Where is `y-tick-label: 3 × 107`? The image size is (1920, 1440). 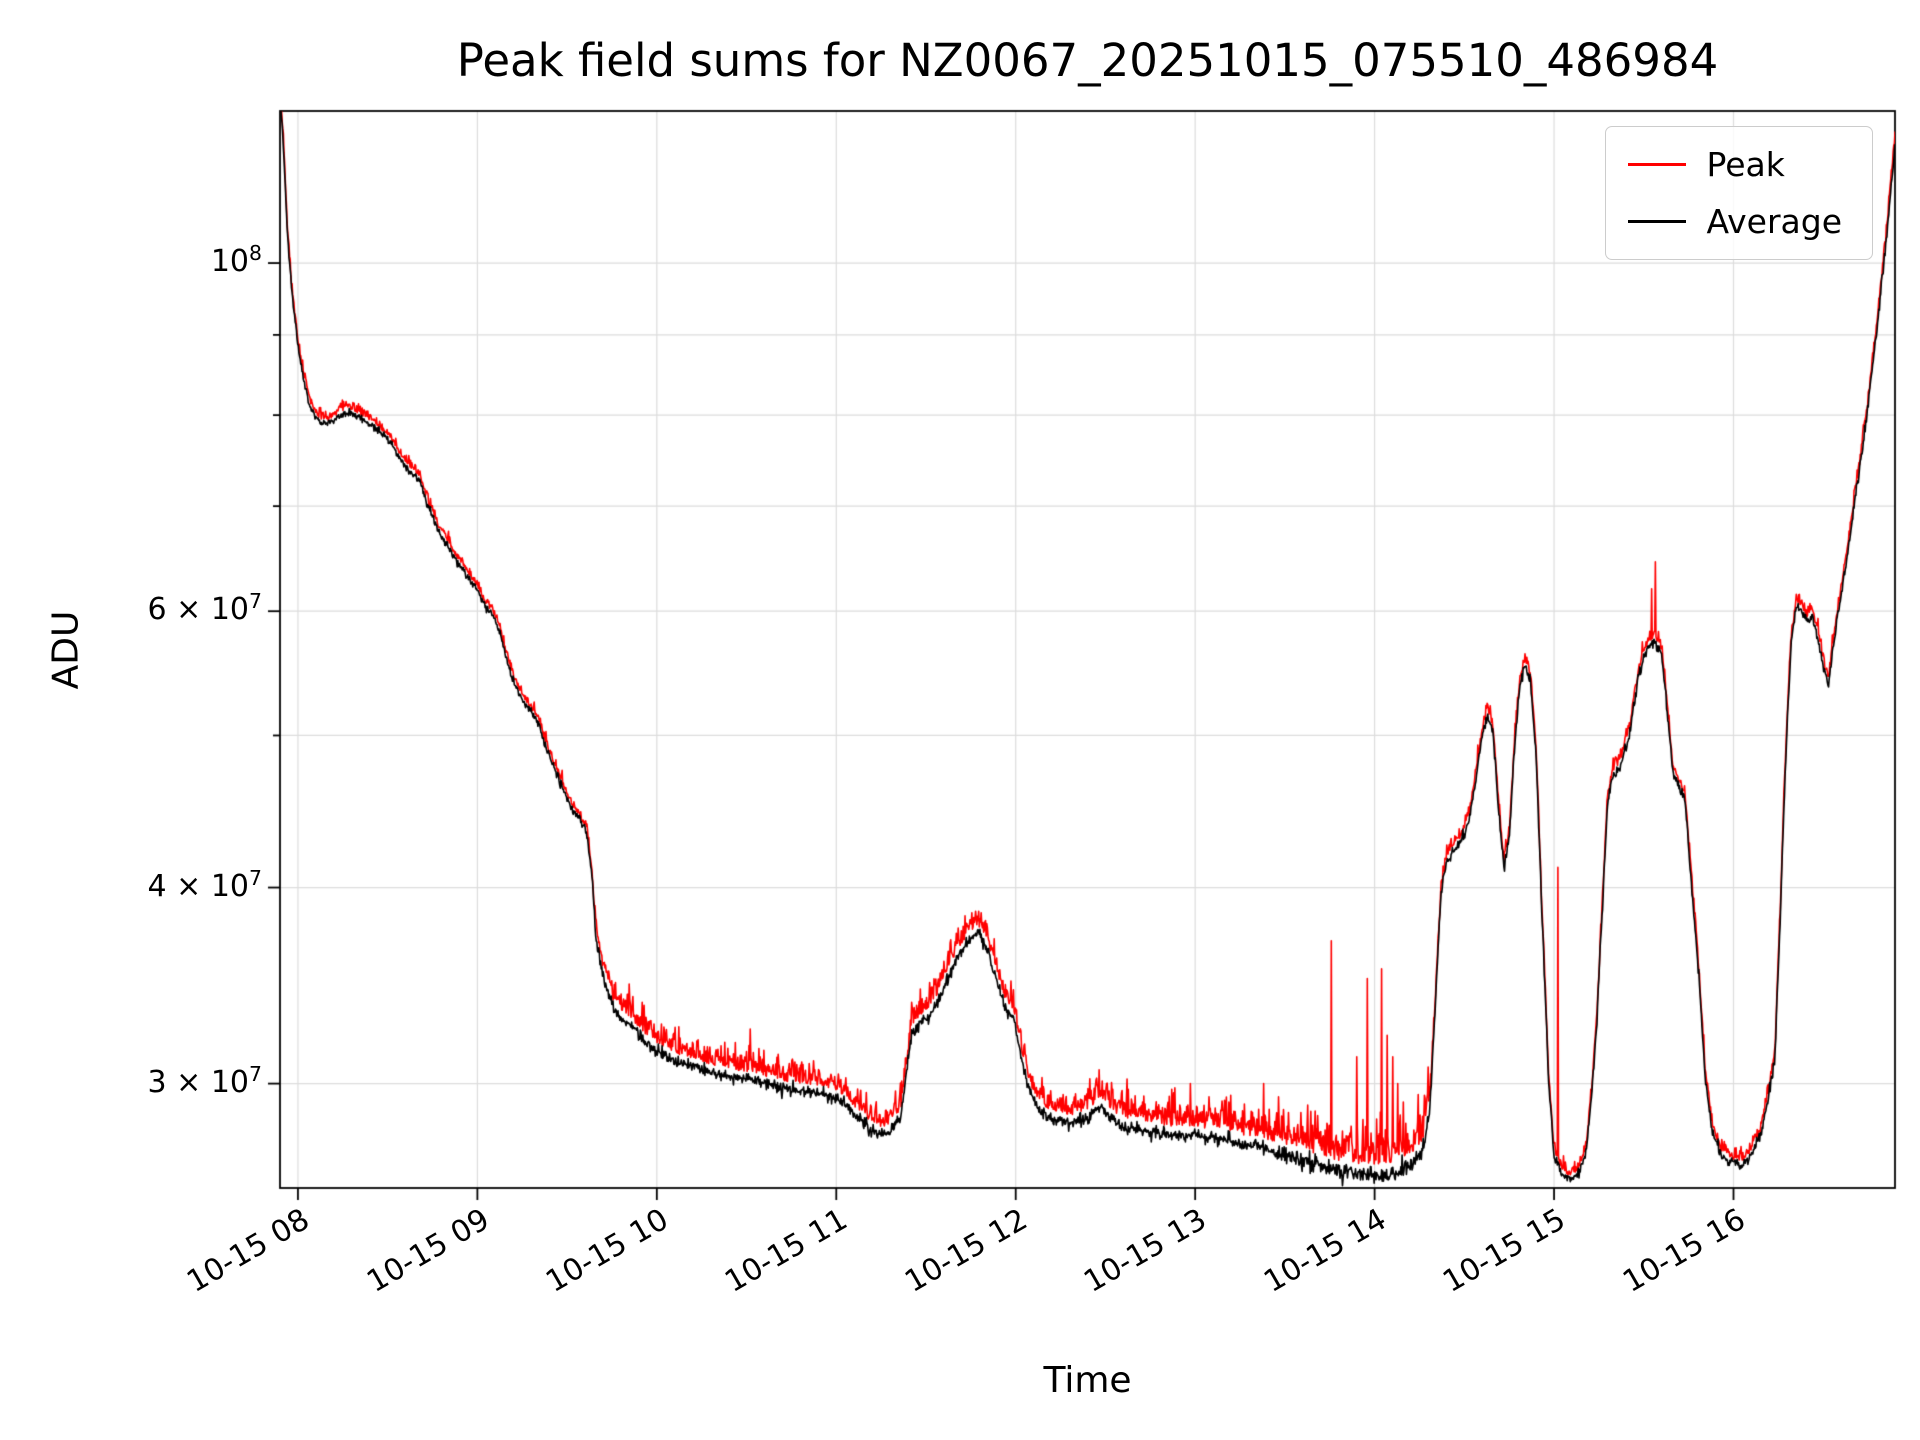 y-tick-label: 3 × 107 is located at coordinates (204, 1080).